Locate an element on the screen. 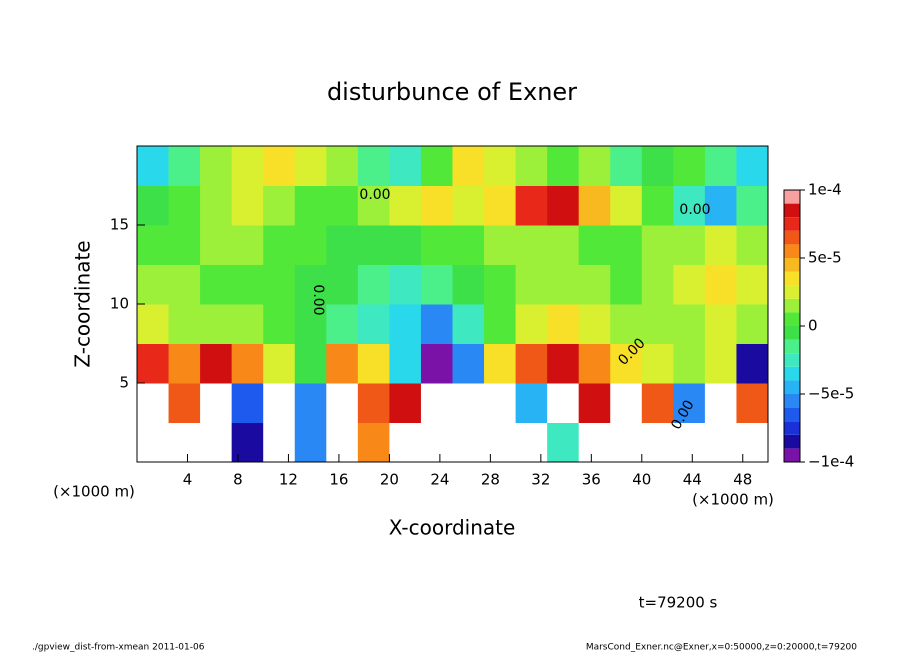 The image size is (904, 658). x-tick-label: 32 is located at coordinates (540, 480).